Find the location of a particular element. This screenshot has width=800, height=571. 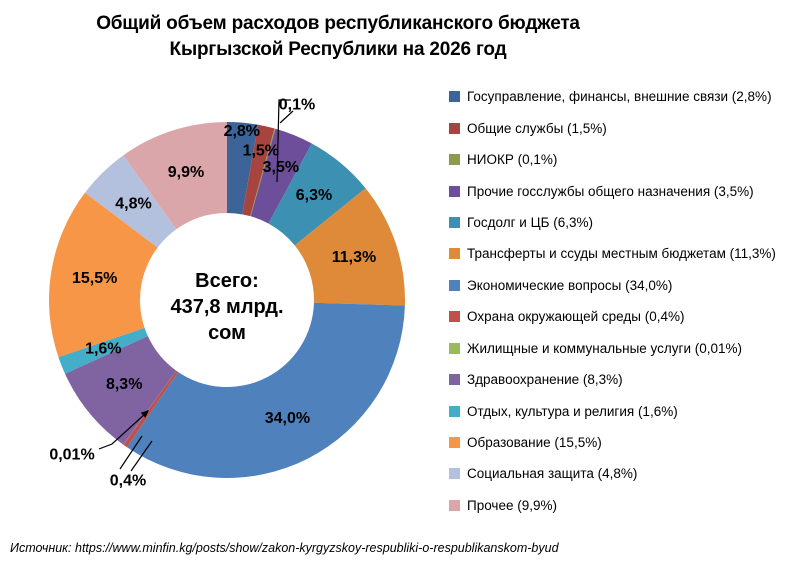

slice-label-13: 9,9% is located at coordinates (186, 172).